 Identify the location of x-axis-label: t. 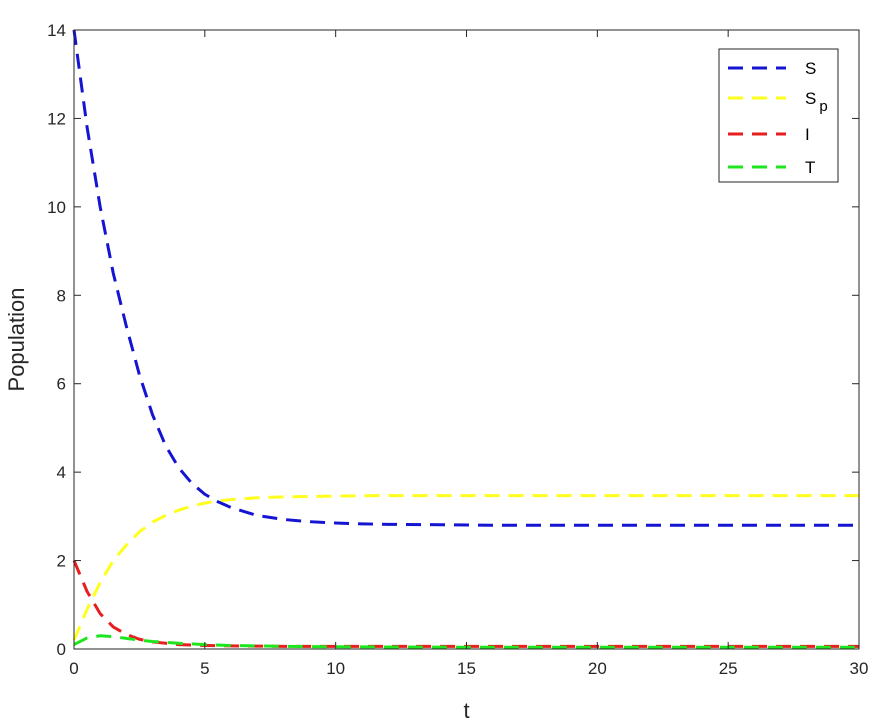
(466, 710).